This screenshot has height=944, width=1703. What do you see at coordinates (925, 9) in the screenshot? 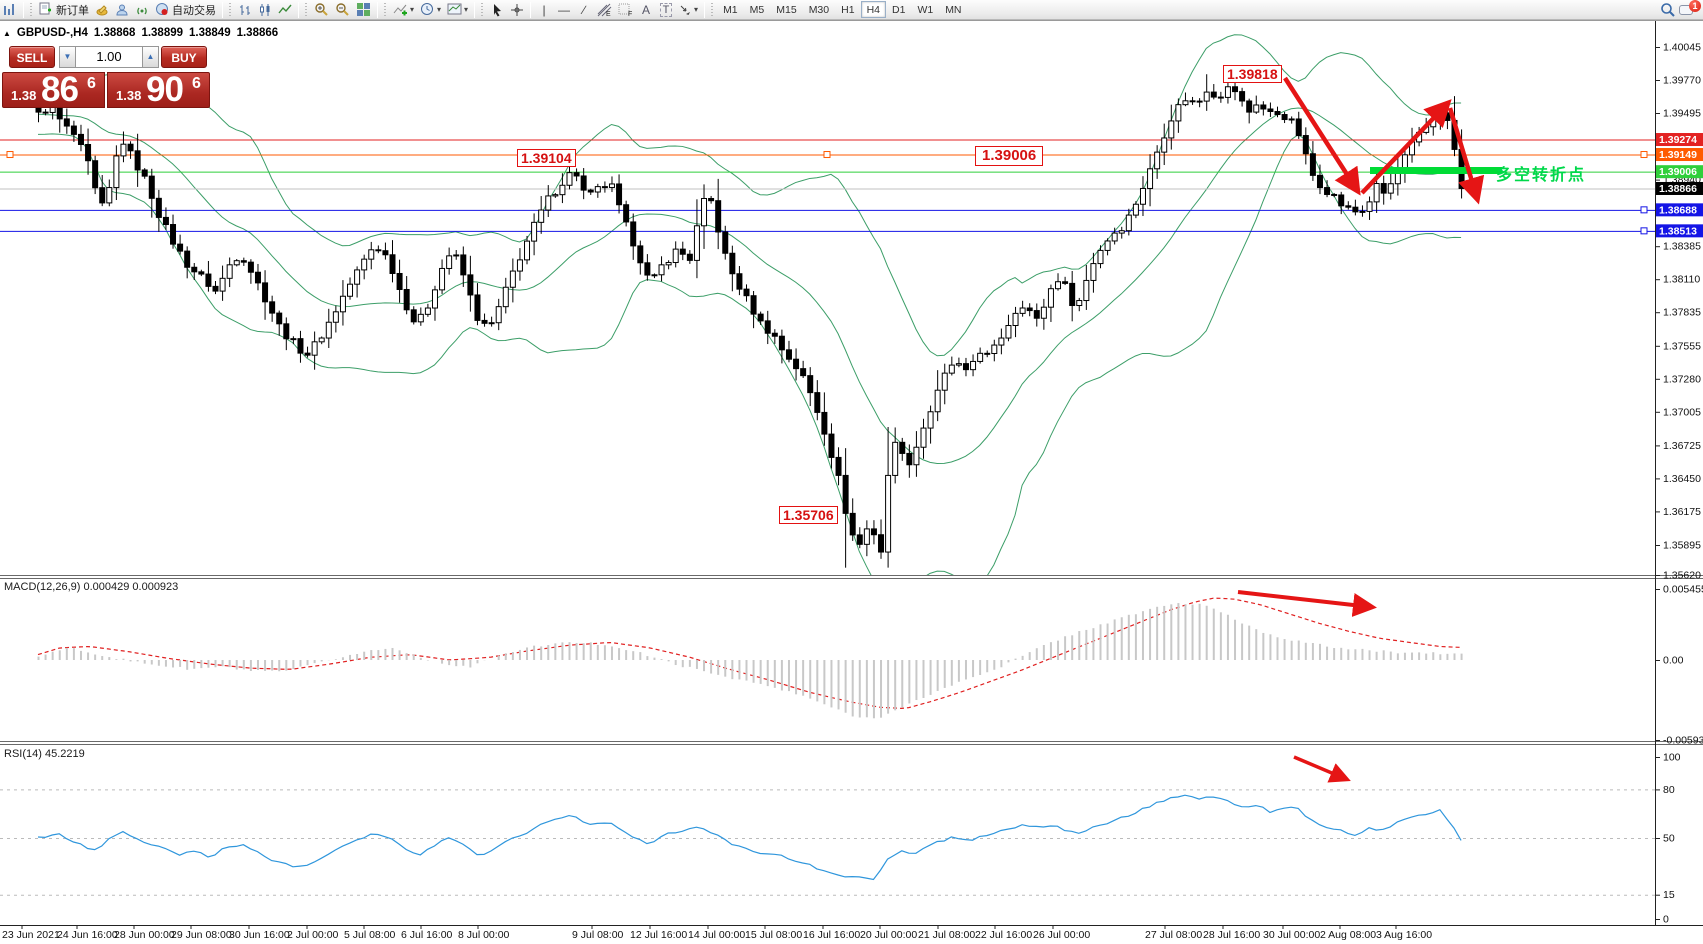
I see `timeframe-w1: W1` at bounding box center [925, 9].